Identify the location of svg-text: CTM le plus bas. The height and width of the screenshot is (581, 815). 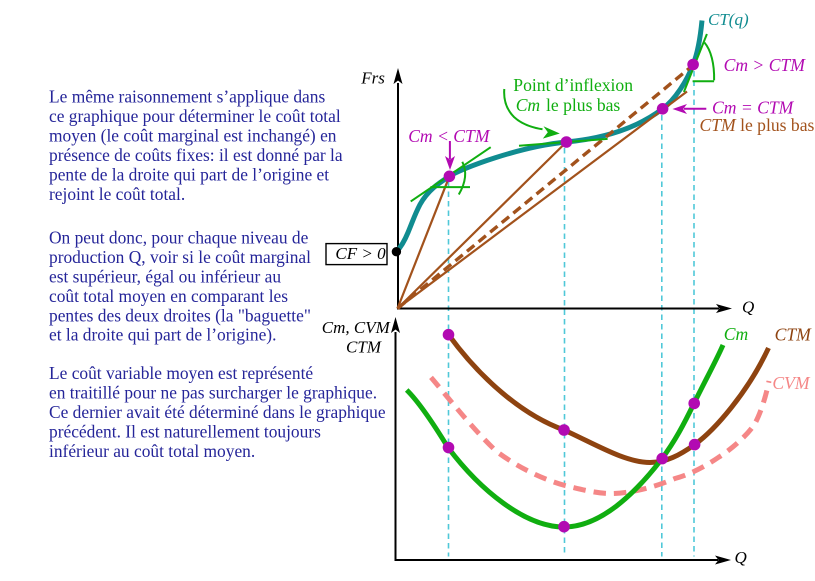
(757, 125).